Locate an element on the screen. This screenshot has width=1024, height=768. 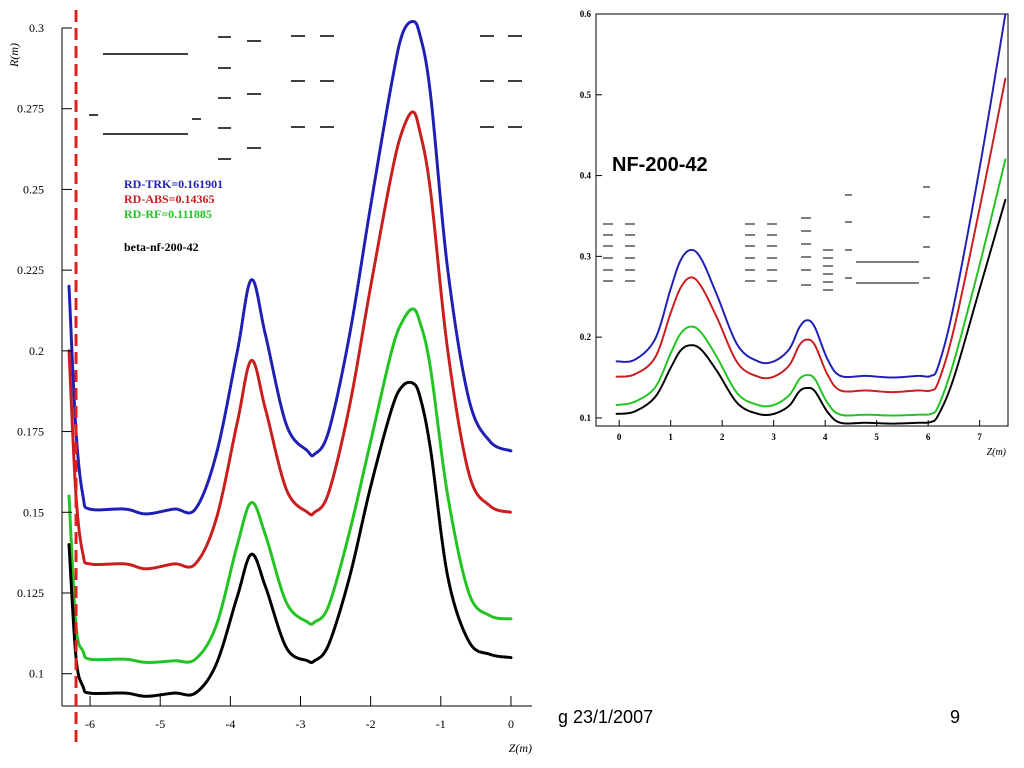
x-tick-label: -2 is located at coordinates (371, 724).